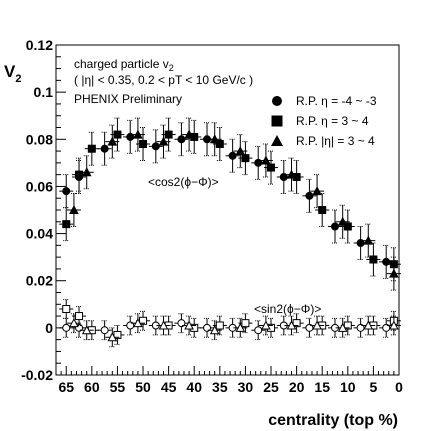 The width and height of the screenshot is (447, 431). I want to click on x-tick-label: 40, so click(194, 387).